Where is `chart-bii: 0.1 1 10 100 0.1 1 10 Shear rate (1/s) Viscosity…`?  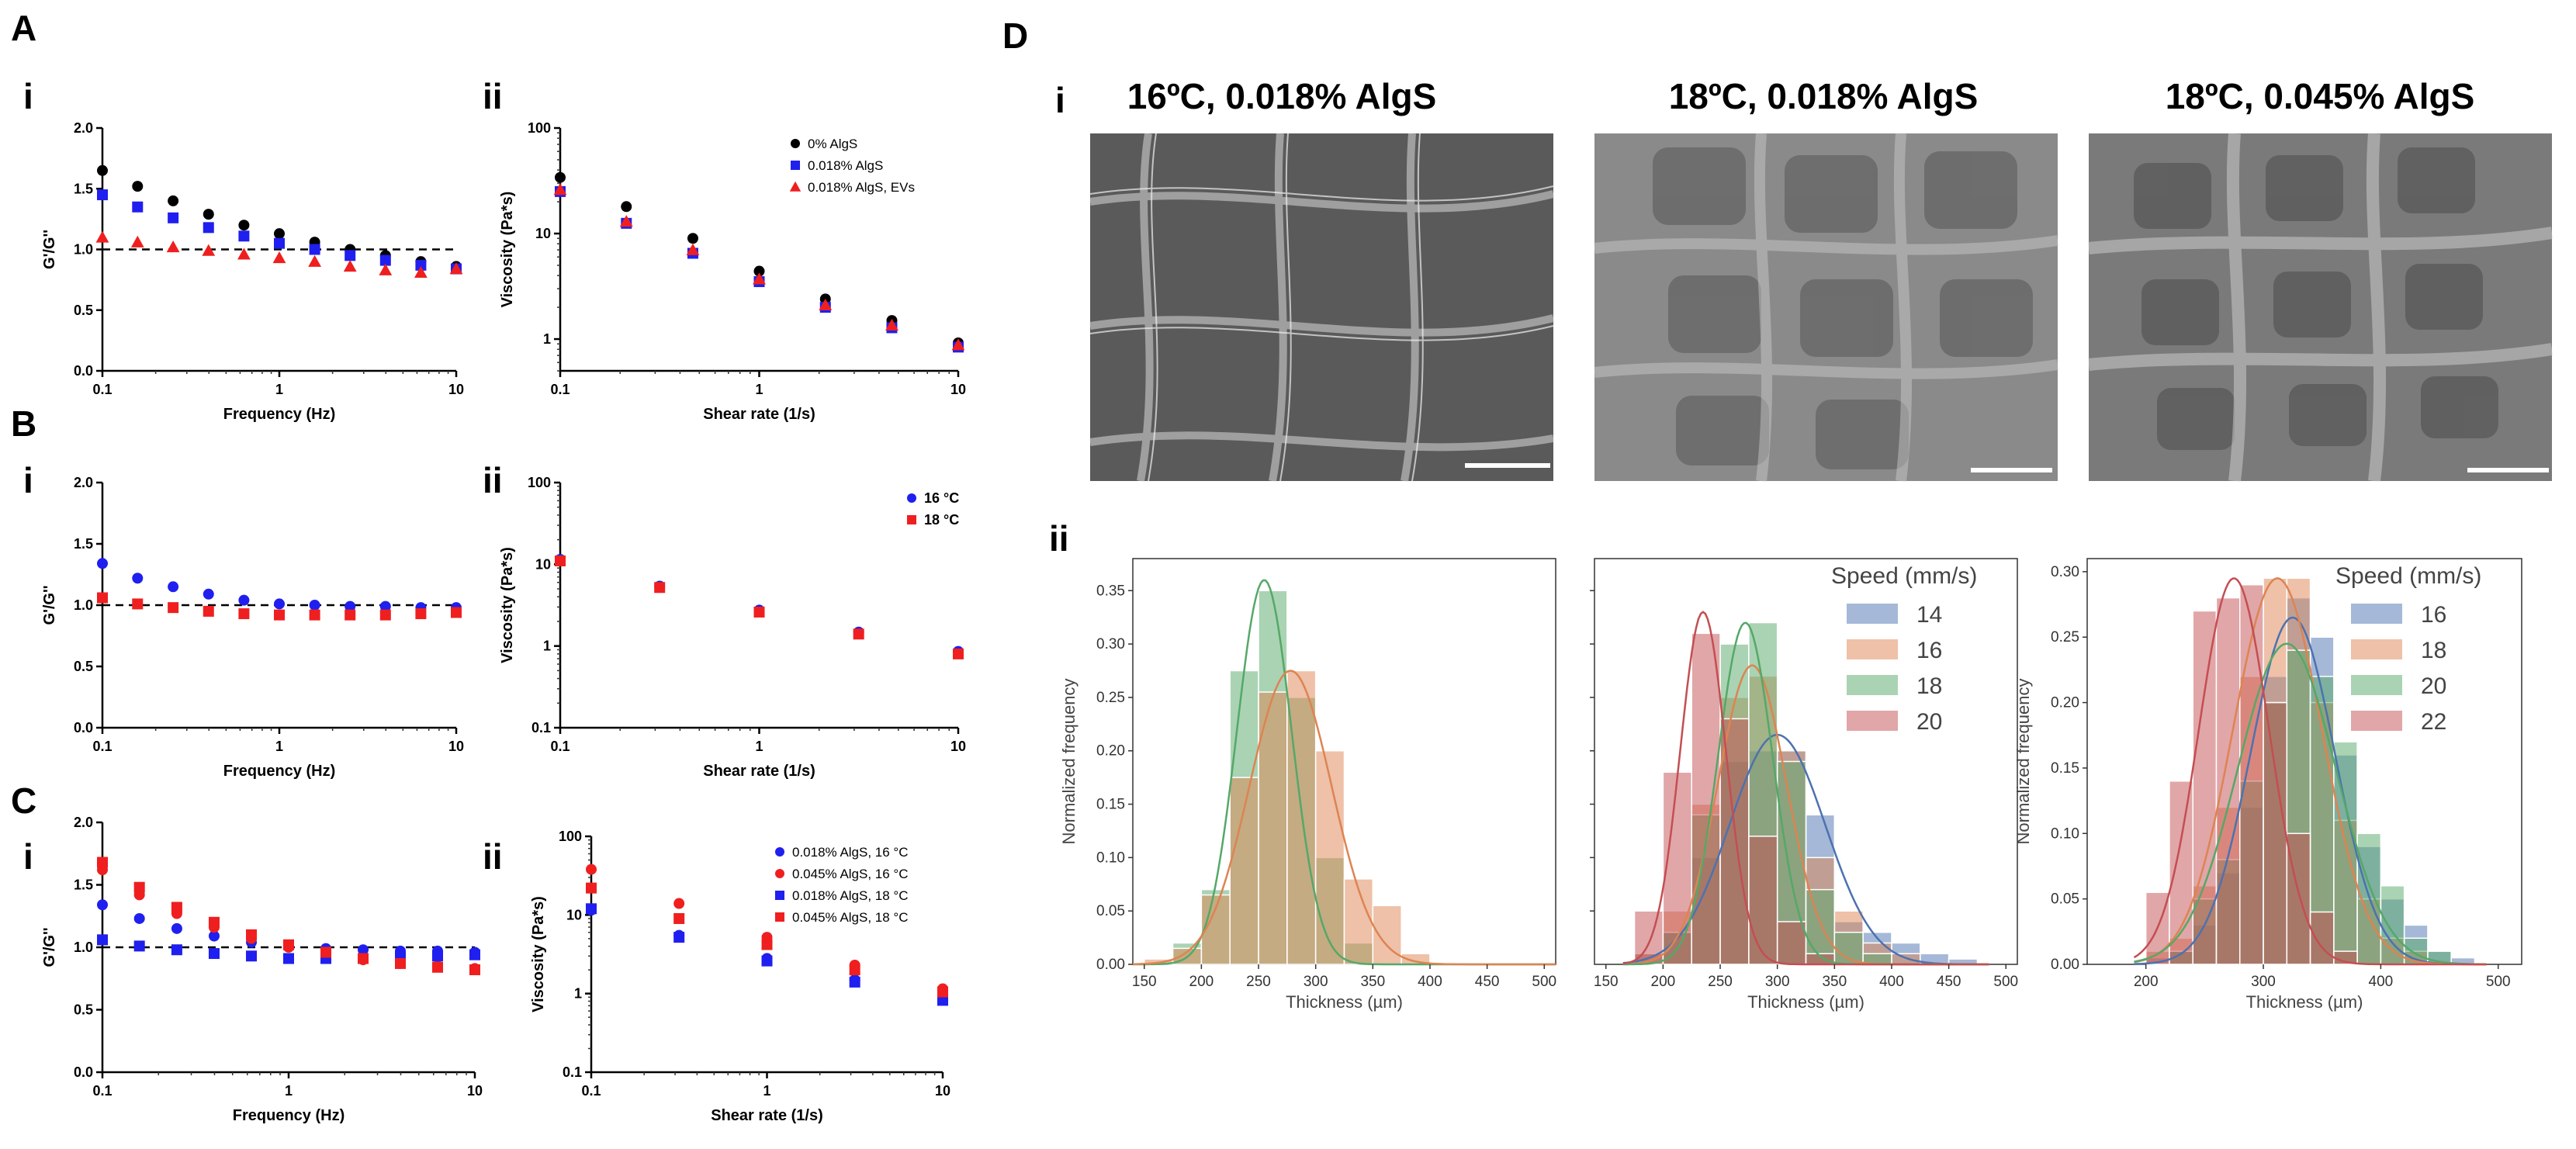
chart-bii: 0.1 1 10 100 0.1 1 10 Shear rate (1/s) Viscosity… is located at coordinates (732, 628).